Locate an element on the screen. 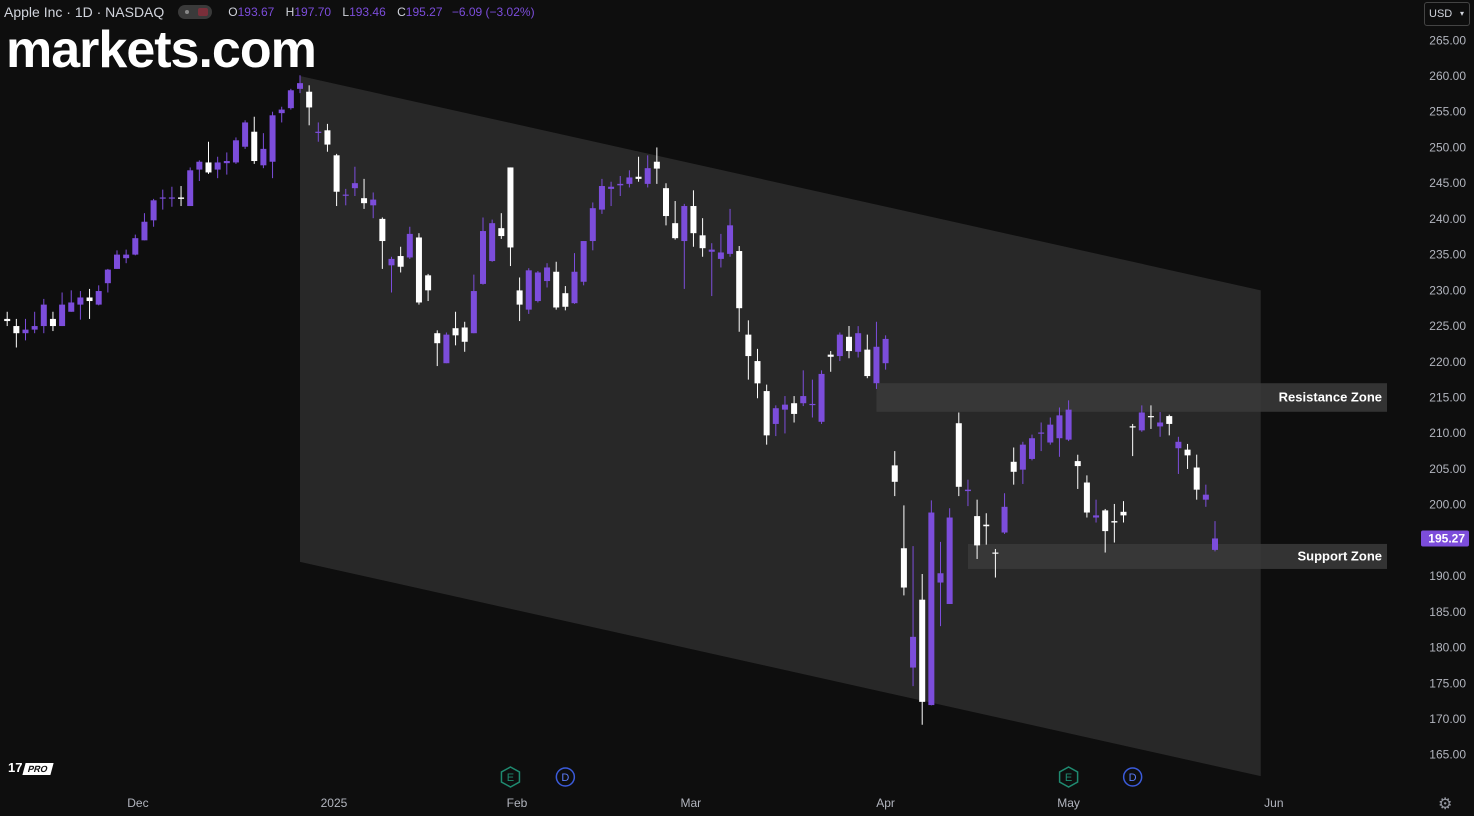 Image resolution: width=1474 pixels, height=816 pixels. tradingview-logo: 17 PRO is located at coordinates (31, 767).